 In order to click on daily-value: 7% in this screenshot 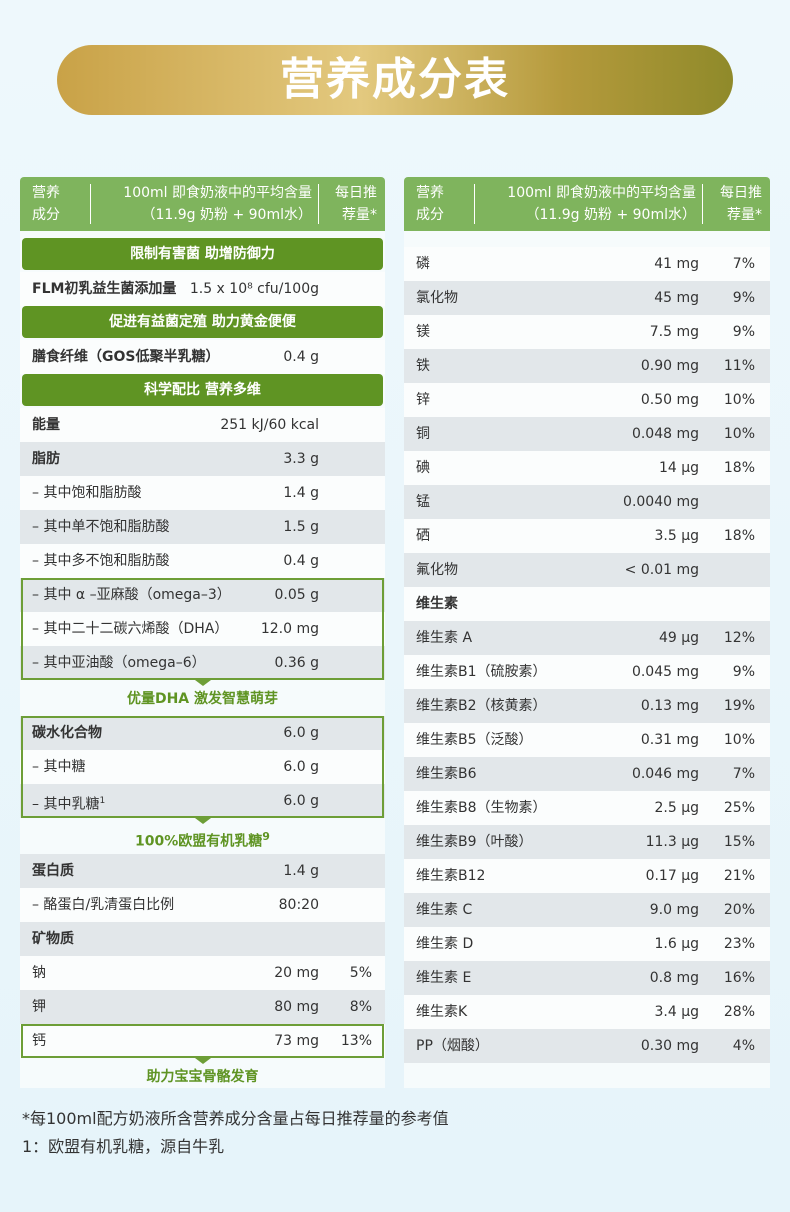, I will do `click(743, 774)`.